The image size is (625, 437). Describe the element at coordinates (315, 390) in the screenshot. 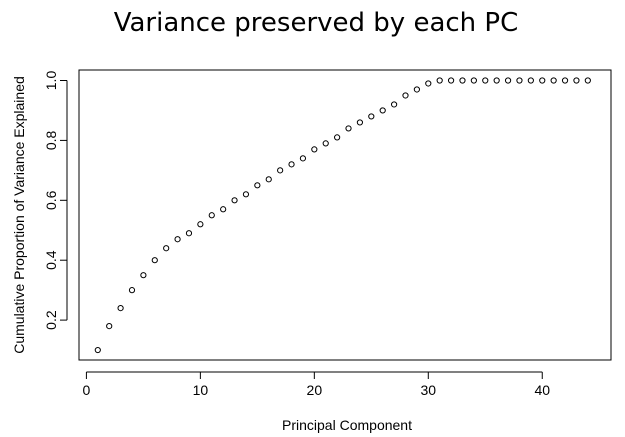

I see `x-tick-label: 20` at that location.